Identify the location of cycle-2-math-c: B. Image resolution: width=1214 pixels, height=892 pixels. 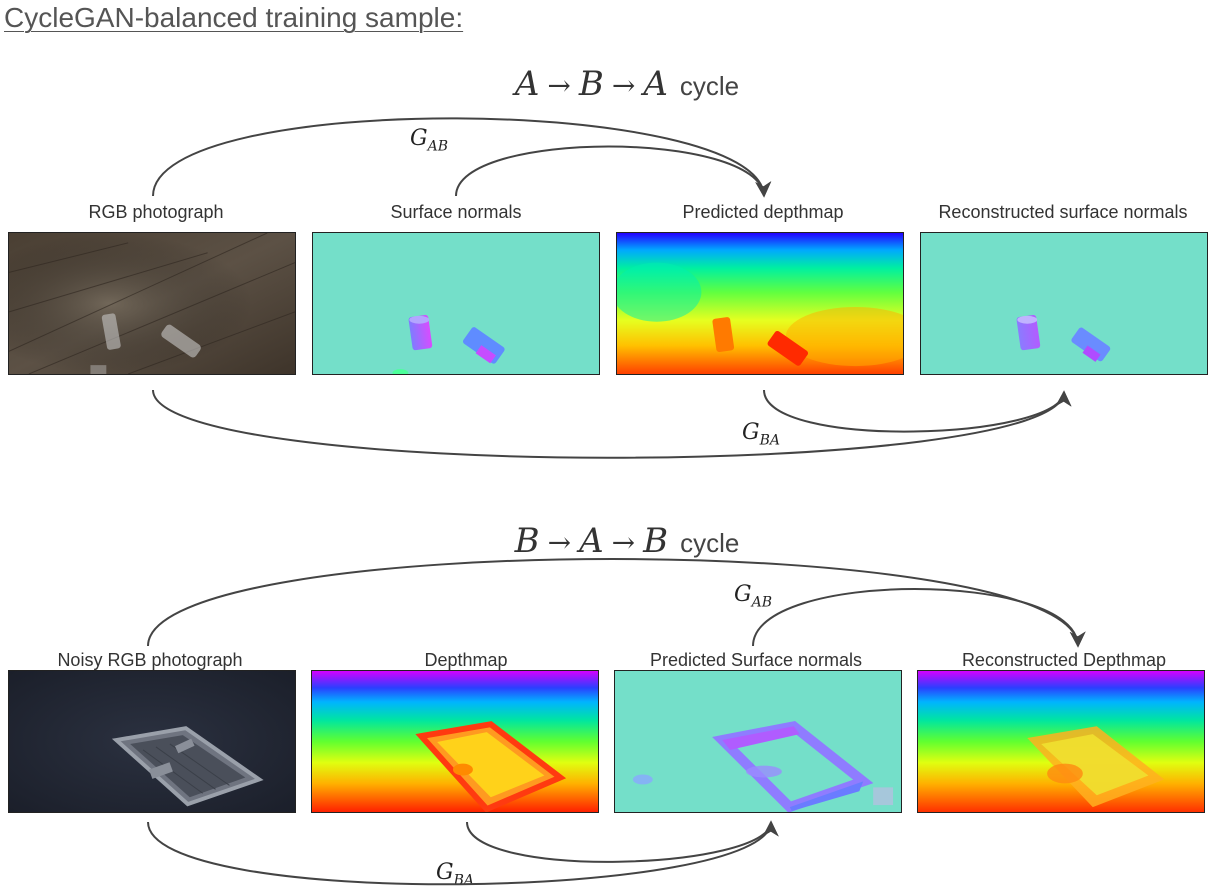
(656, 541).